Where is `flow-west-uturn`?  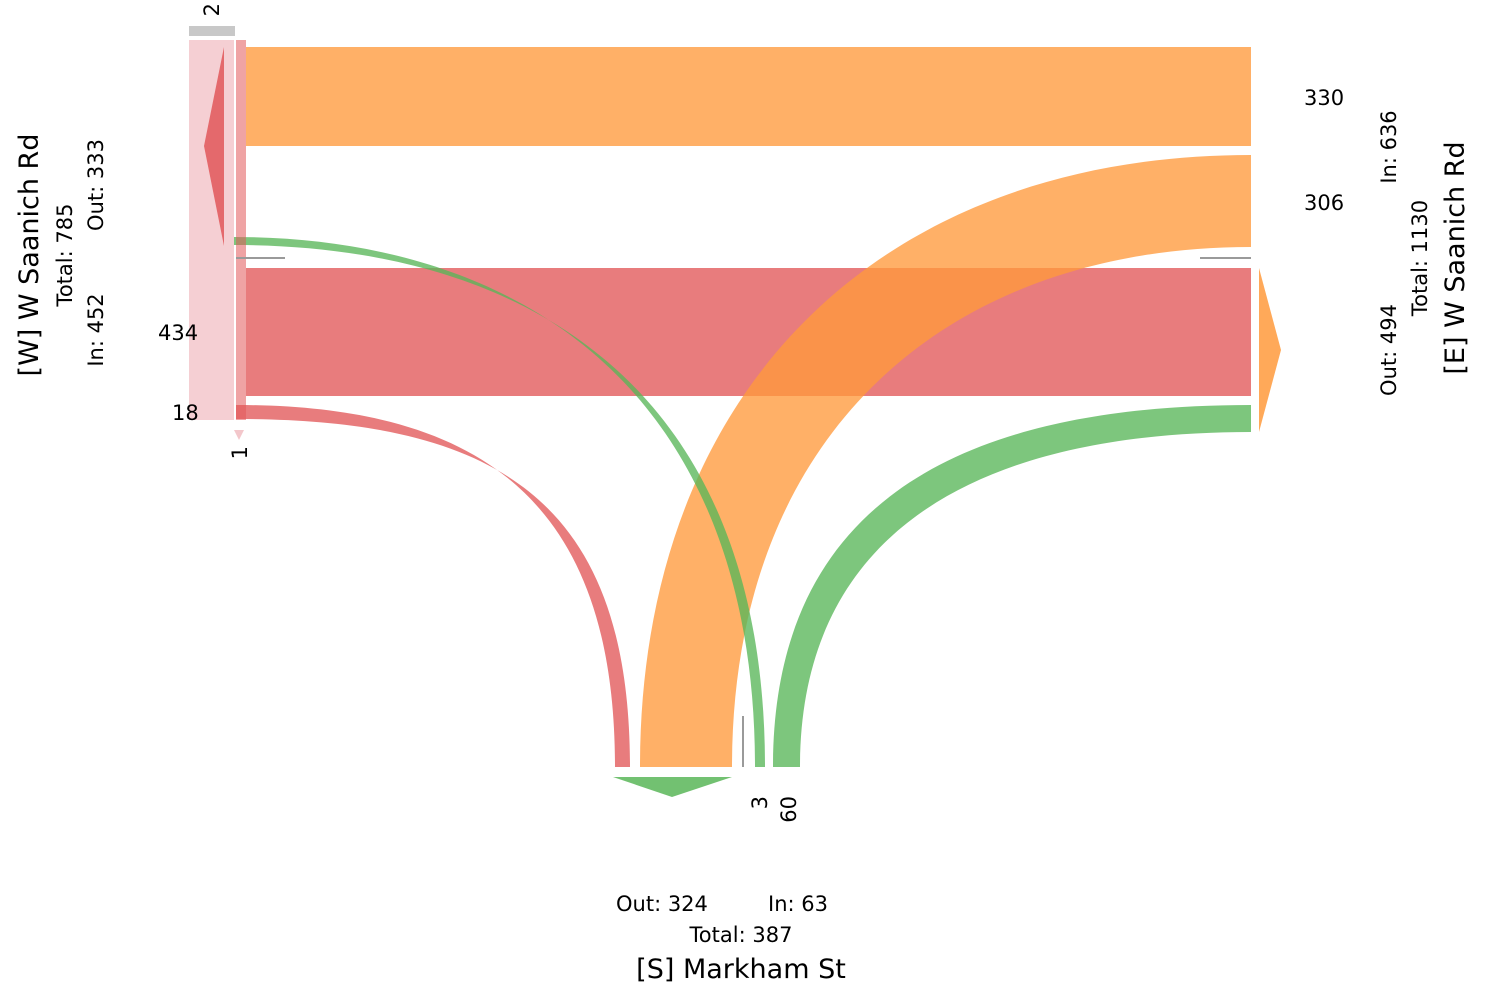 flow-west-uturn is located at coordinates (211, 230).